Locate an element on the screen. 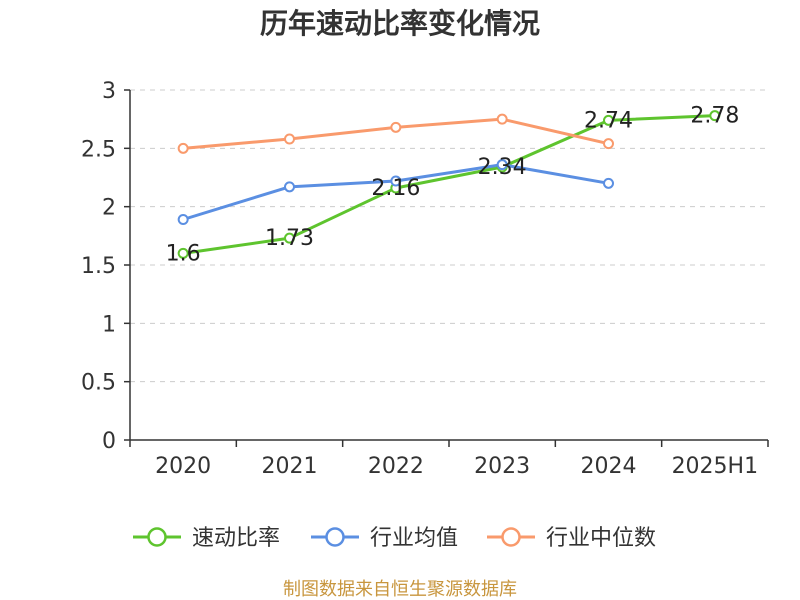 This screenshot has height=600, width=800. x-tick-label: 2021 is located at coordinates (290, 466).